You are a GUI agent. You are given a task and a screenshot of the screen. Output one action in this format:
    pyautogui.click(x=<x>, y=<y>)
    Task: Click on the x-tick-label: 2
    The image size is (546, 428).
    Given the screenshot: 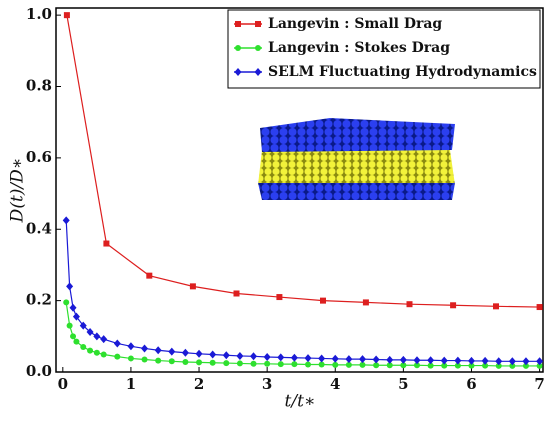 What is the action you would take?
    pyautogui.click(x=199, y=384)
    